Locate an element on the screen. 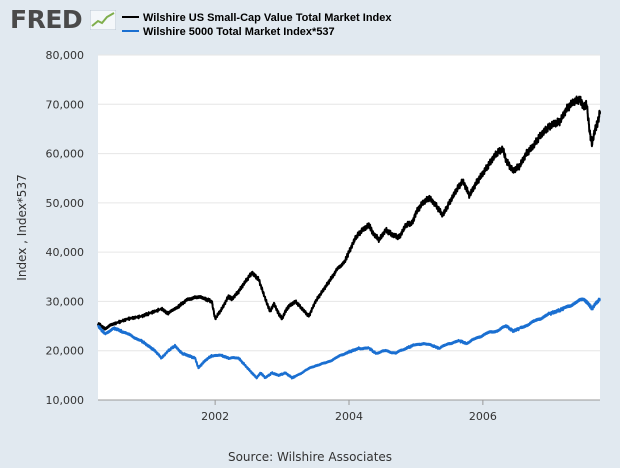 This screenshot has height=468, width=620. y-tick-label: 60,000 is located at coordinates (65, 154).